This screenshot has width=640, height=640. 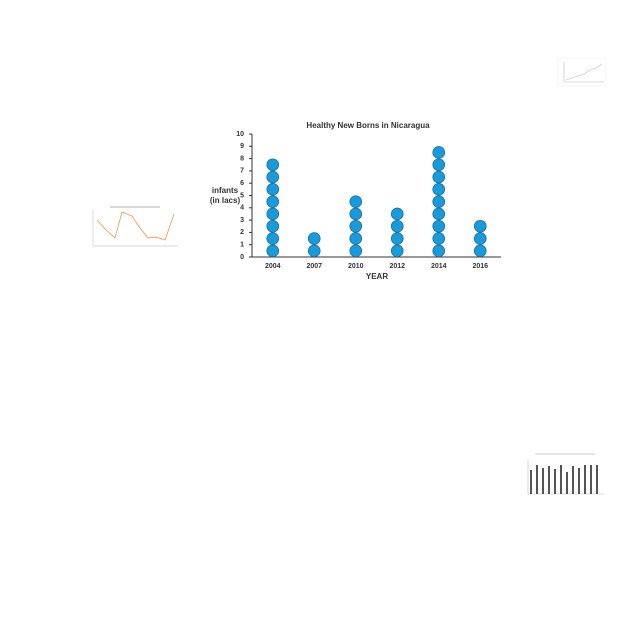 I want to click on y-tick-label: 8, so click(x=242, y=158).